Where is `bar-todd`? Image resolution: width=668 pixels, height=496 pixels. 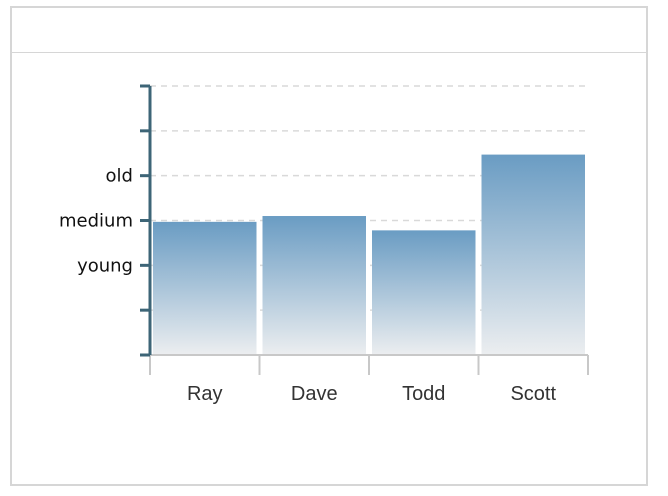 bar-todd is located at coordinates (424, 292).